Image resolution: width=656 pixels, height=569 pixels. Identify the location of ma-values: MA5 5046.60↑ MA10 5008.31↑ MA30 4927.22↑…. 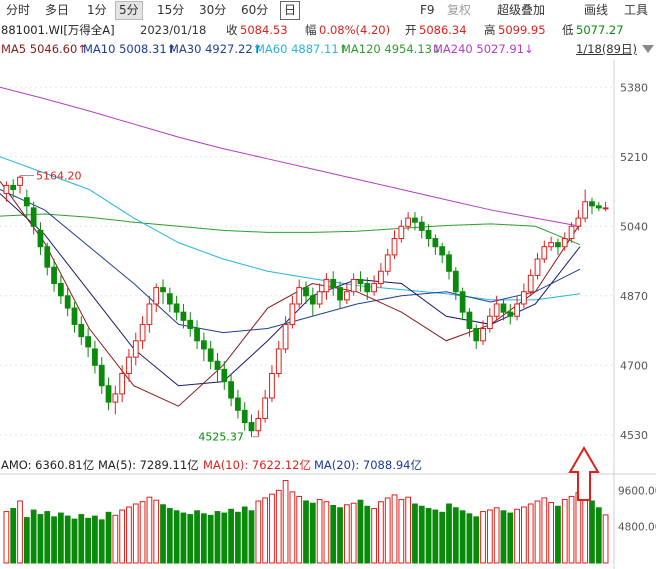
(328, 49).